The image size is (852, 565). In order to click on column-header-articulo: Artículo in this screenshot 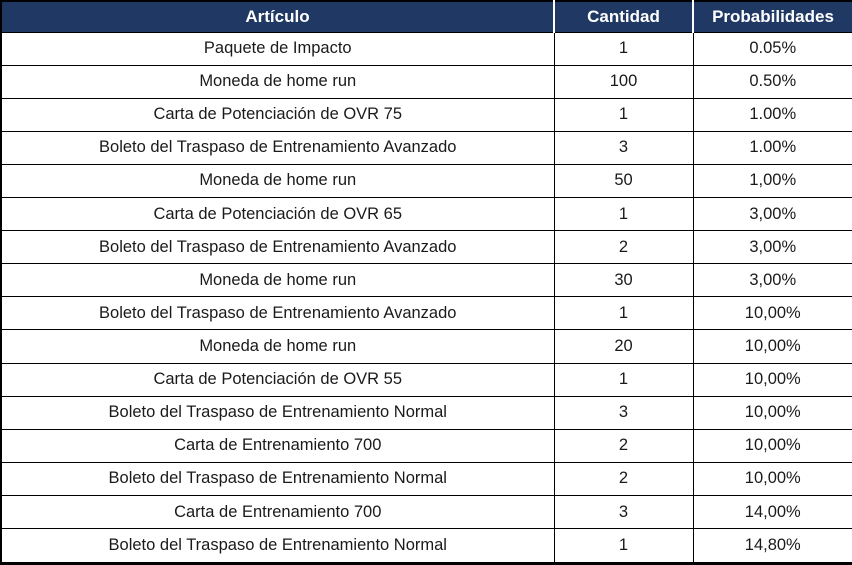, I will do `click(277, 16)`.